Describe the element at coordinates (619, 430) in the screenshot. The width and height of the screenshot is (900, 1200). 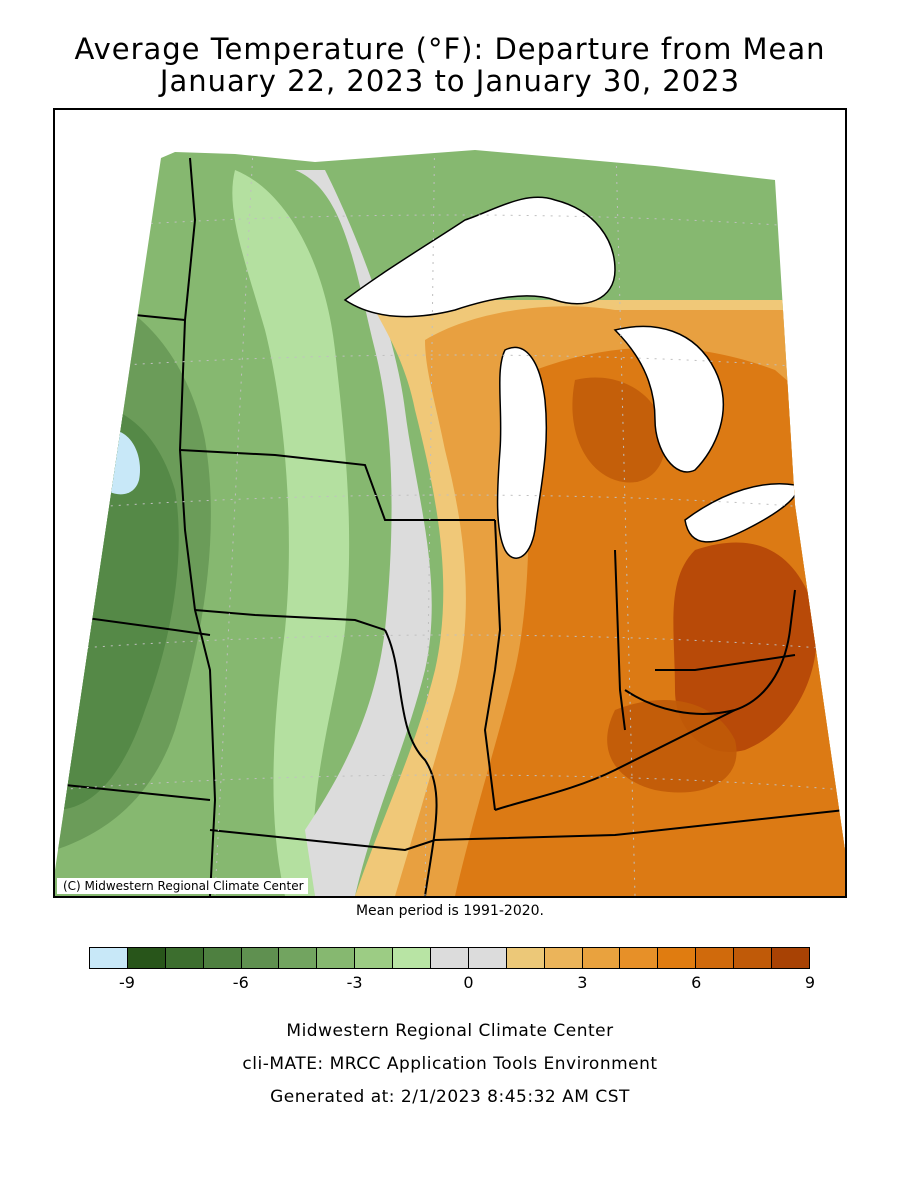
I see `zone-orange-darkest-mi` at that location.